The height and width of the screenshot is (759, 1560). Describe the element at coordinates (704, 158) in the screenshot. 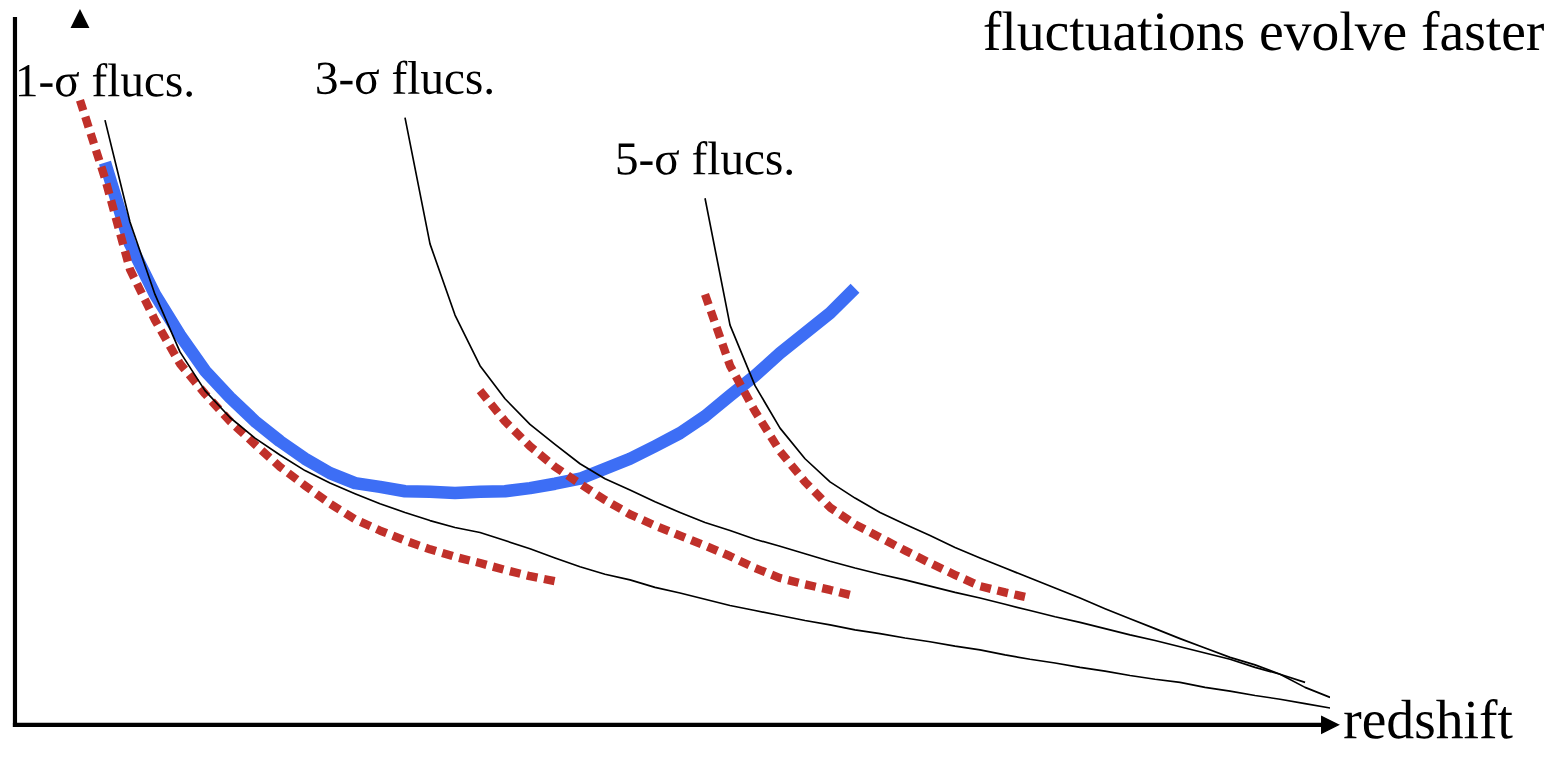

I see `series-label: 5-σ flucs.` at that location.